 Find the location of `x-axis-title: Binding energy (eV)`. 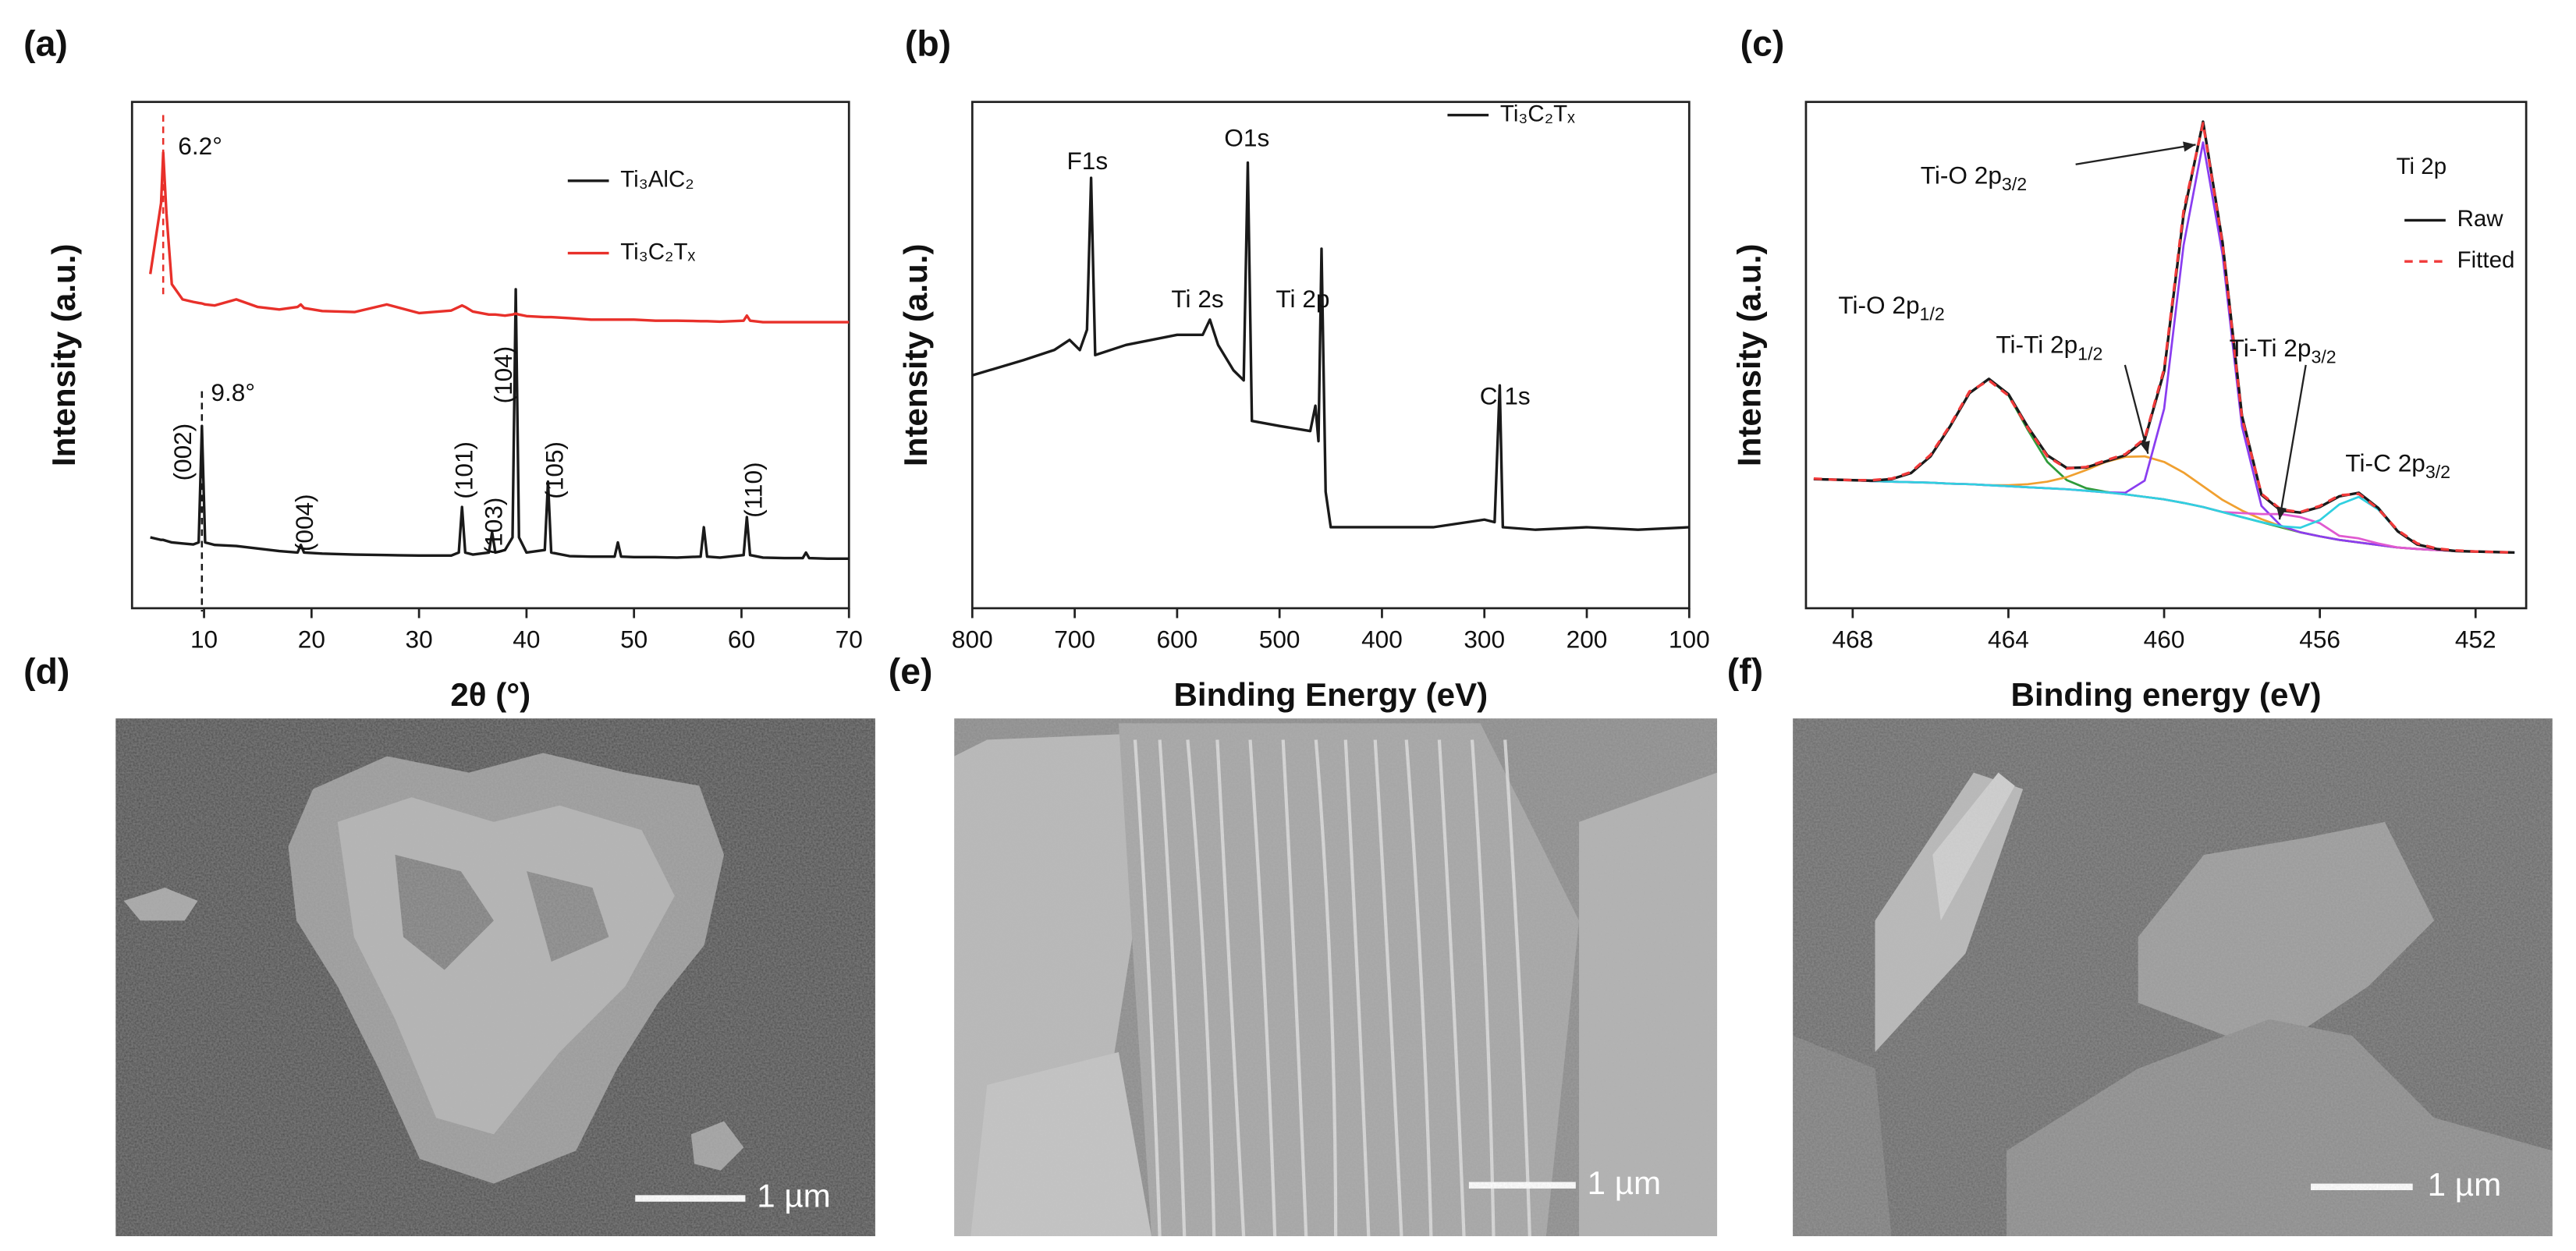

x-axis-title: Binding energy (eV) is located at coordinates (2166, 694).